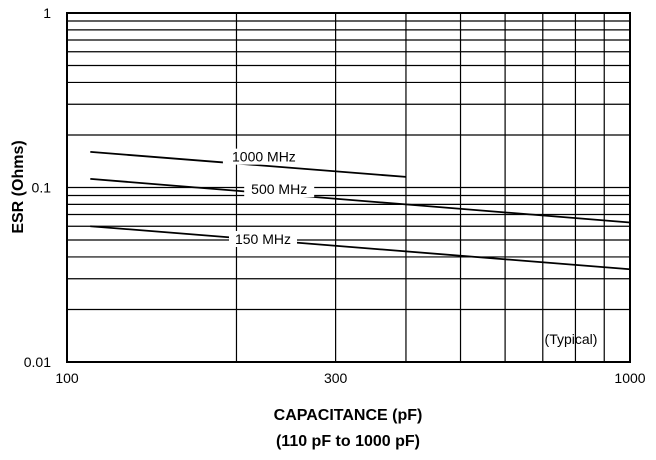  Describe the element at coordinates (629, 378) in the screenshot. I see `x-tick-label: 1000` at that location.